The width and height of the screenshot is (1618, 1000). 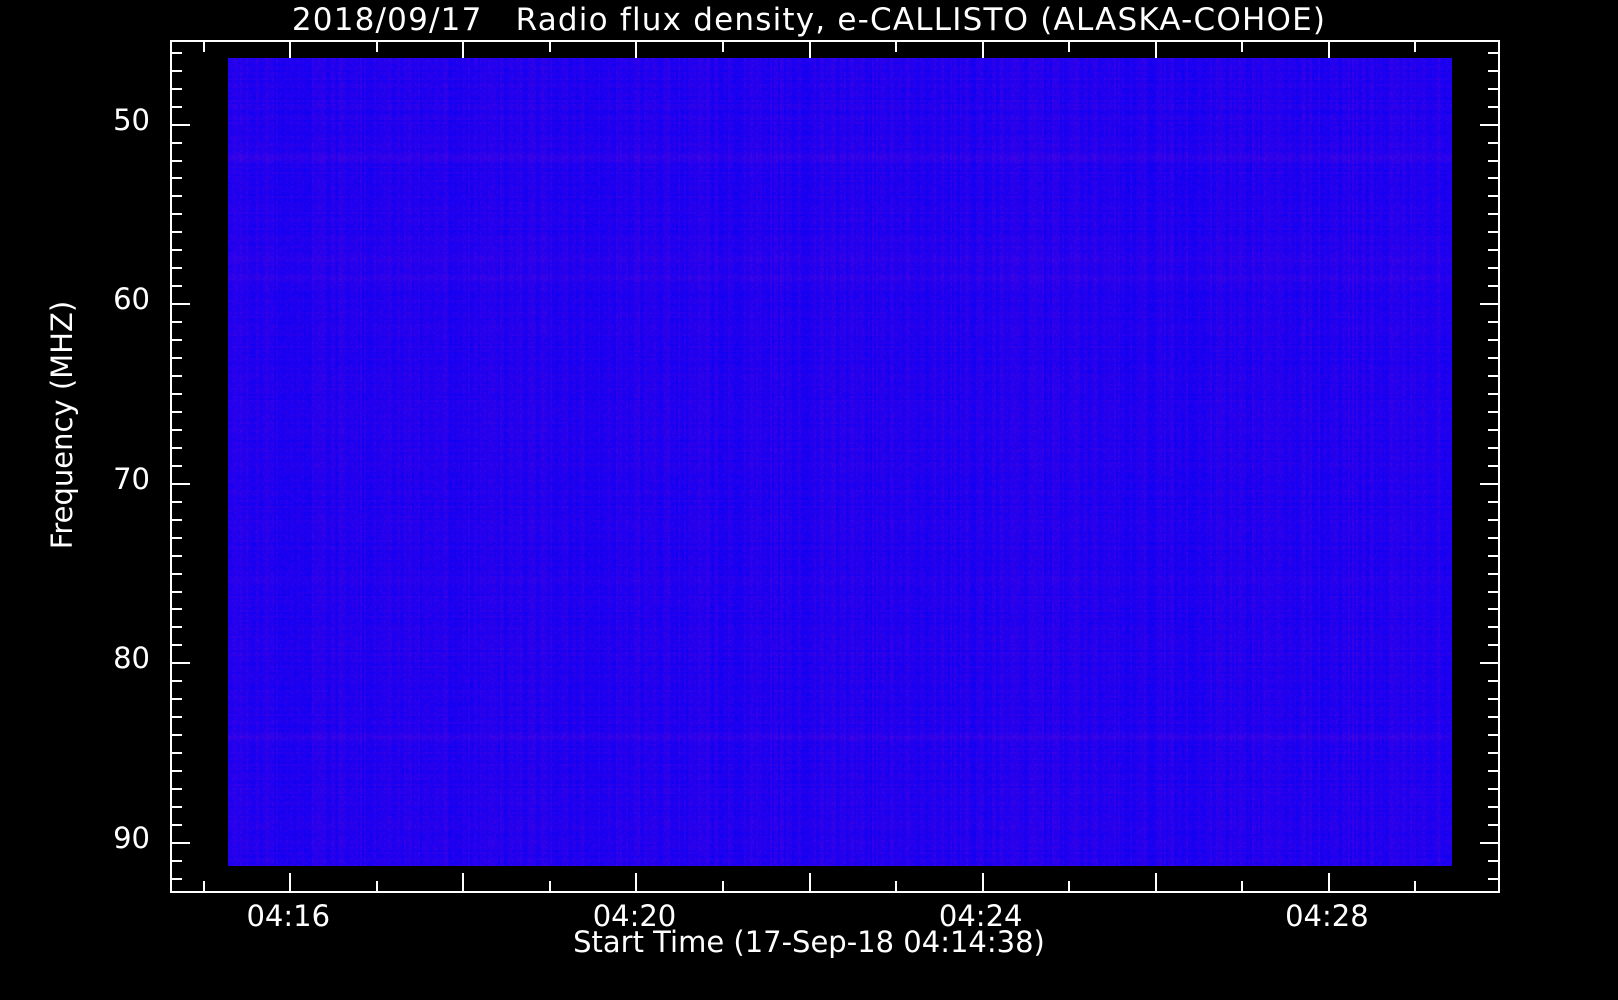 What do you see at coordinates (131, 658) in the screenshot?
I see `y-axis-tick-label: 80` at bounding box center [131, 658].